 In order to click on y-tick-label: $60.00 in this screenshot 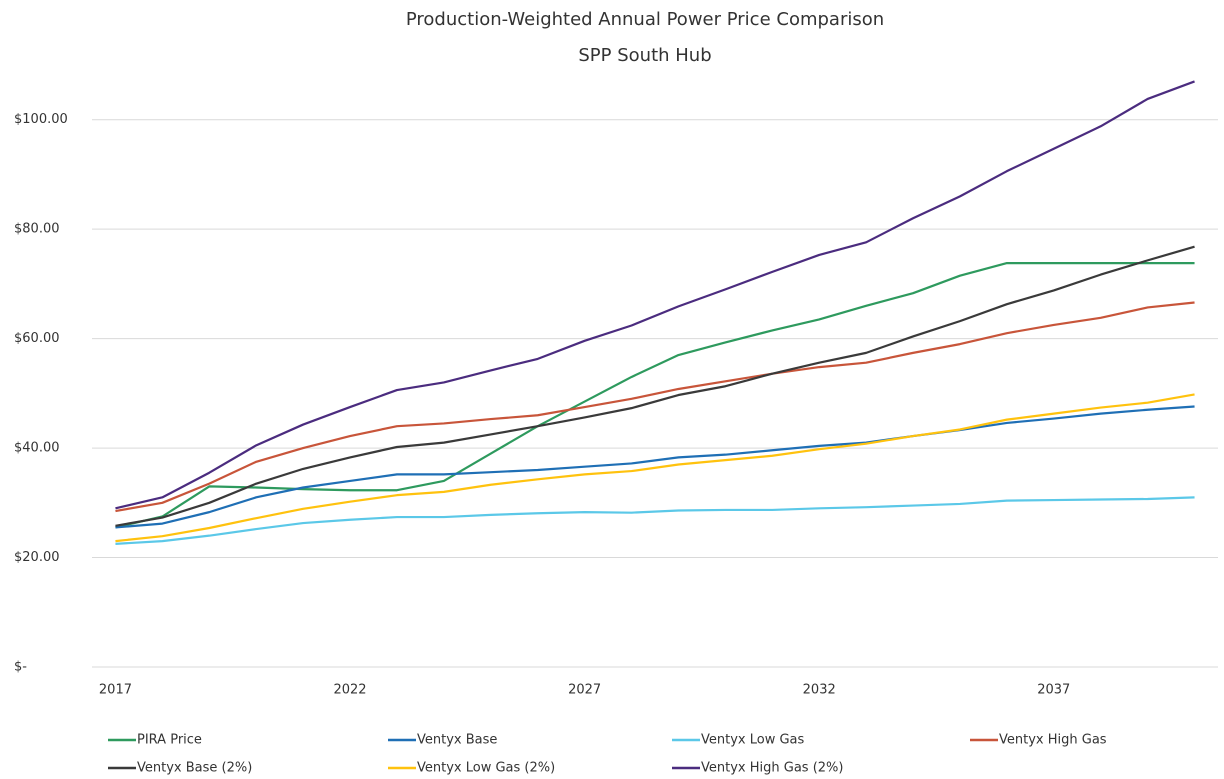, I will do `click(37, 338)`.